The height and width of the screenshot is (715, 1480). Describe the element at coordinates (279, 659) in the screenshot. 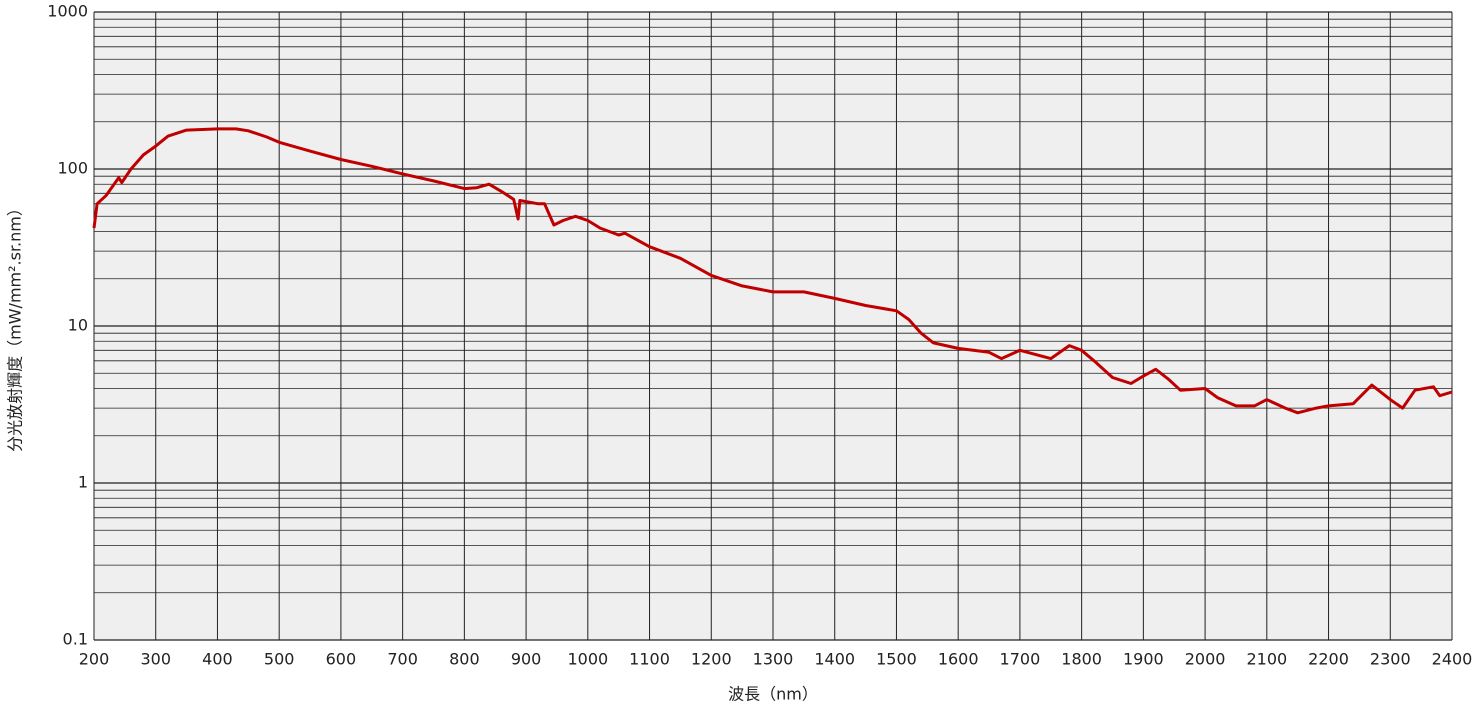

I see `x-tick-label: 500` at that location.